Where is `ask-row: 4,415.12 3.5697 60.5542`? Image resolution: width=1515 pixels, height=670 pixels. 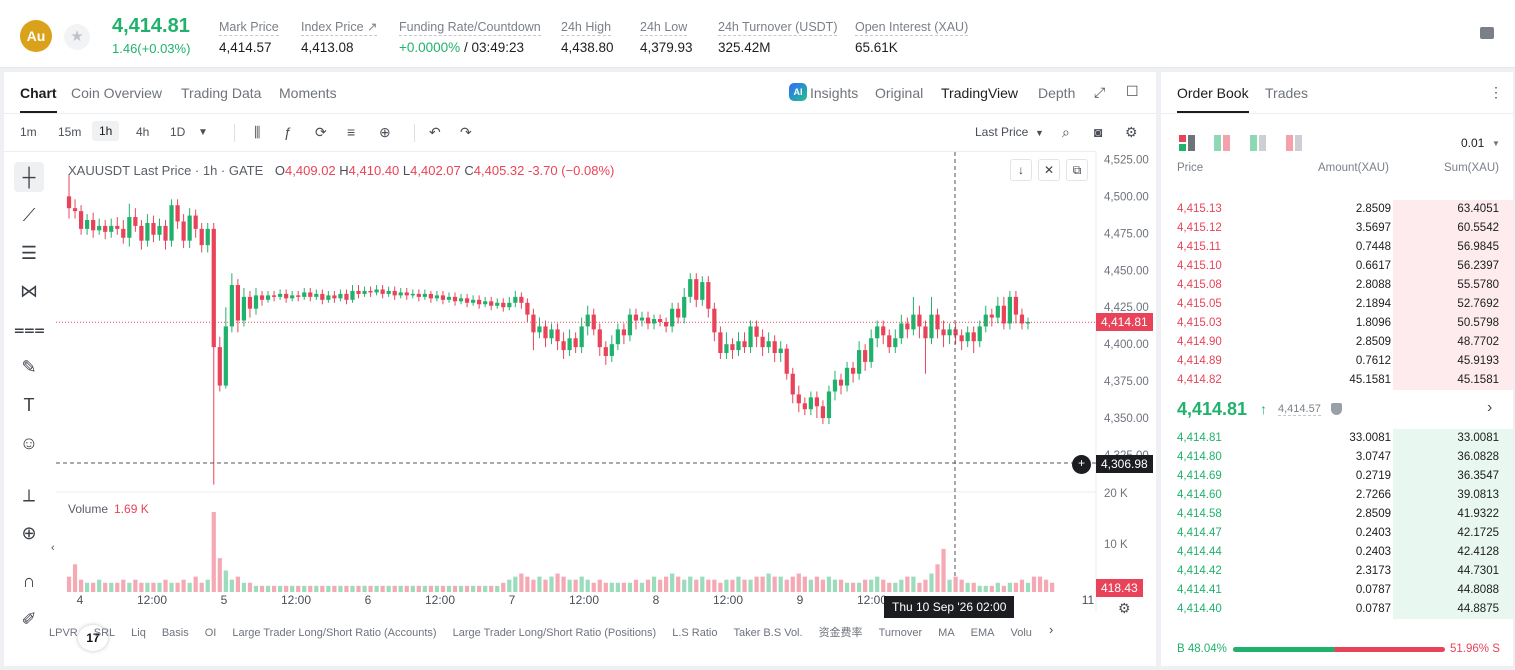 ask-row: 4,415.12 3.5697 60.5542 is located at coordinates (1337, 228).